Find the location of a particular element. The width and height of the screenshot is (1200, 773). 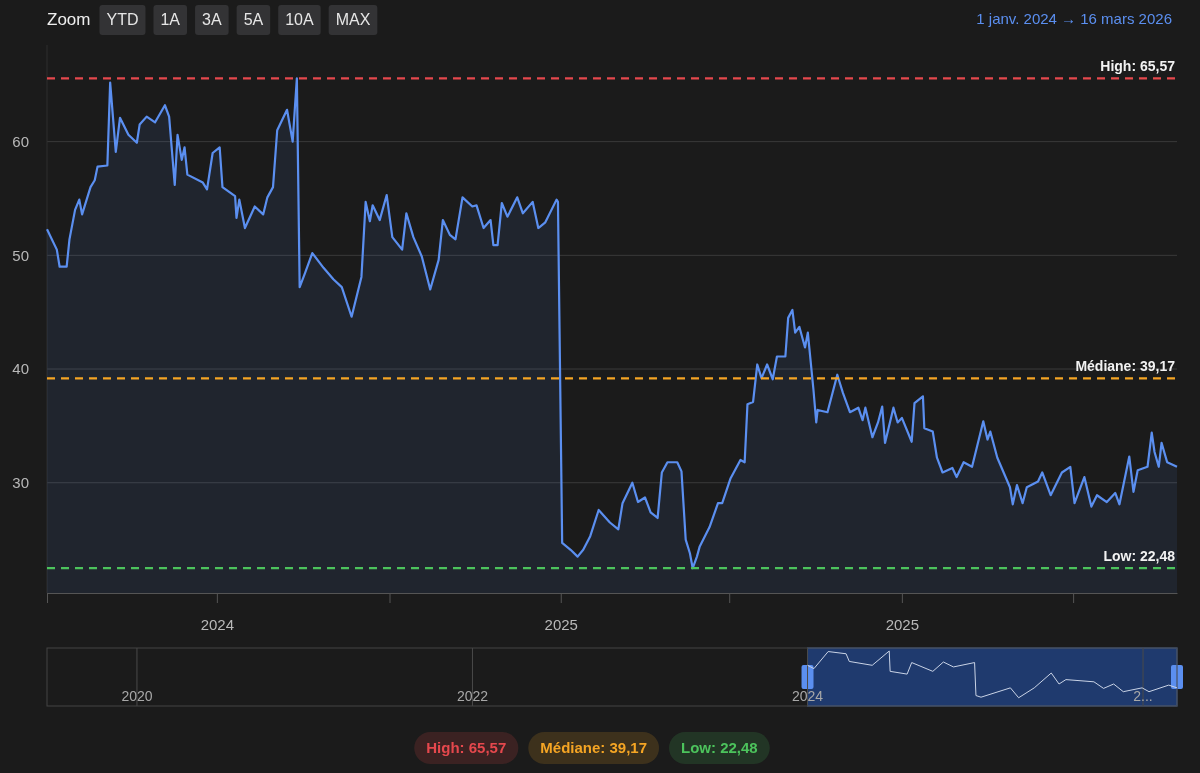

text: High: 65,57 is located at coordinates (466, 747).